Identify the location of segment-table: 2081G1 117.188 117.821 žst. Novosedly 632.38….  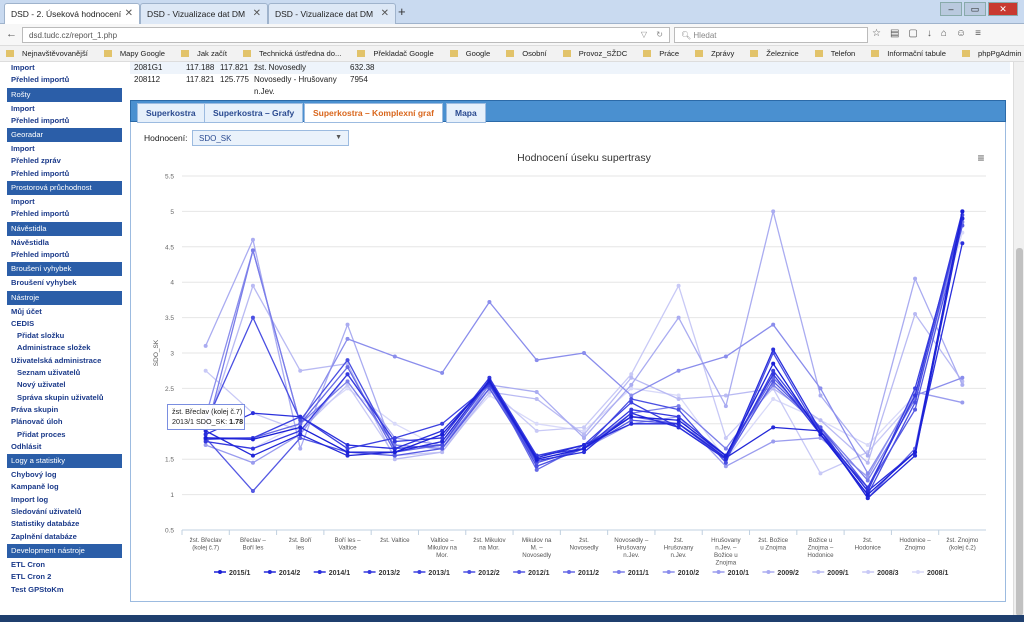
(570, 79).